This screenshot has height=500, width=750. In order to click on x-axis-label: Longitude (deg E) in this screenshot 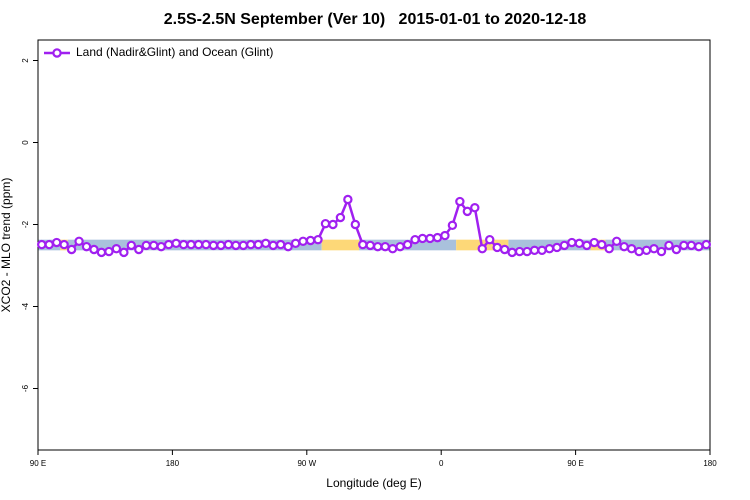, I will do `click(373, 483)`.